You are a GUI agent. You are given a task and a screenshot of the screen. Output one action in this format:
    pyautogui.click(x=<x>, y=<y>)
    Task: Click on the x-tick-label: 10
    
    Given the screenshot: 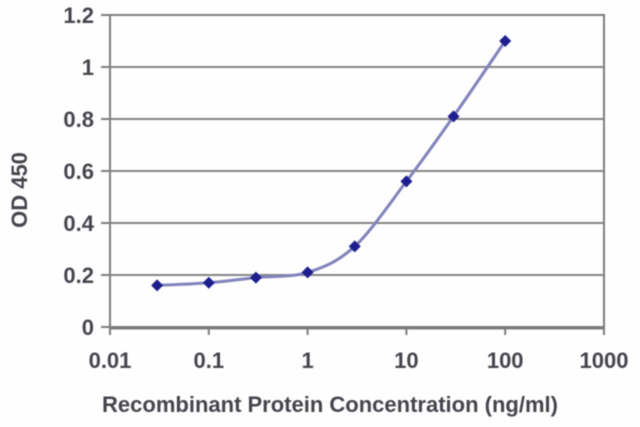 What is the action you would take?
    pyautogui.click(x=406, y=360)
    